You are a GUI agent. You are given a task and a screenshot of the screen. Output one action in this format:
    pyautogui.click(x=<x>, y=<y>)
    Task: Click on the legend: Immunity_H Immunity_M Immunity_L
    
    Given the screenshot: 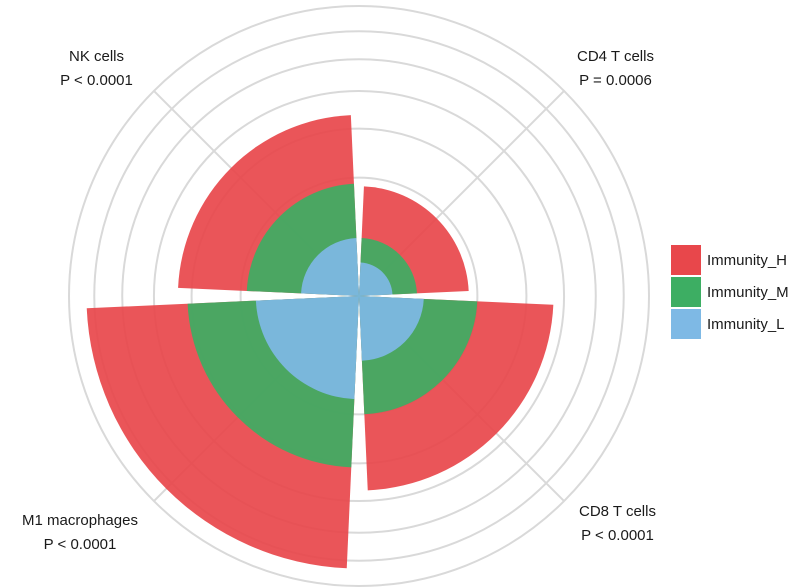 What is the action you would take?
    pyautogui.click(x=730, y=292)
    